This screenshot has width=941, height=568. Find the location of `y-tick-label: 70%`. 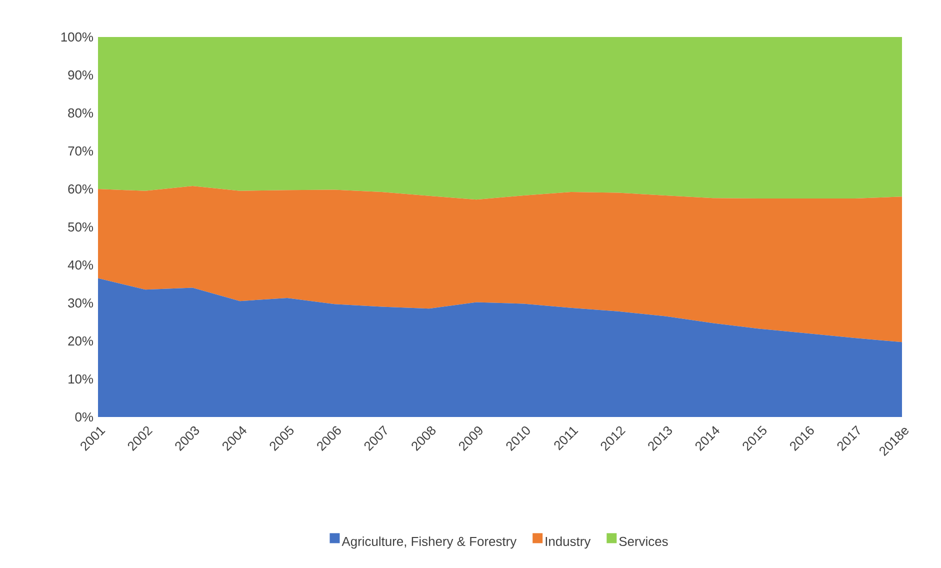

y-tick-label: 70% is located at coordinates (81, 151).